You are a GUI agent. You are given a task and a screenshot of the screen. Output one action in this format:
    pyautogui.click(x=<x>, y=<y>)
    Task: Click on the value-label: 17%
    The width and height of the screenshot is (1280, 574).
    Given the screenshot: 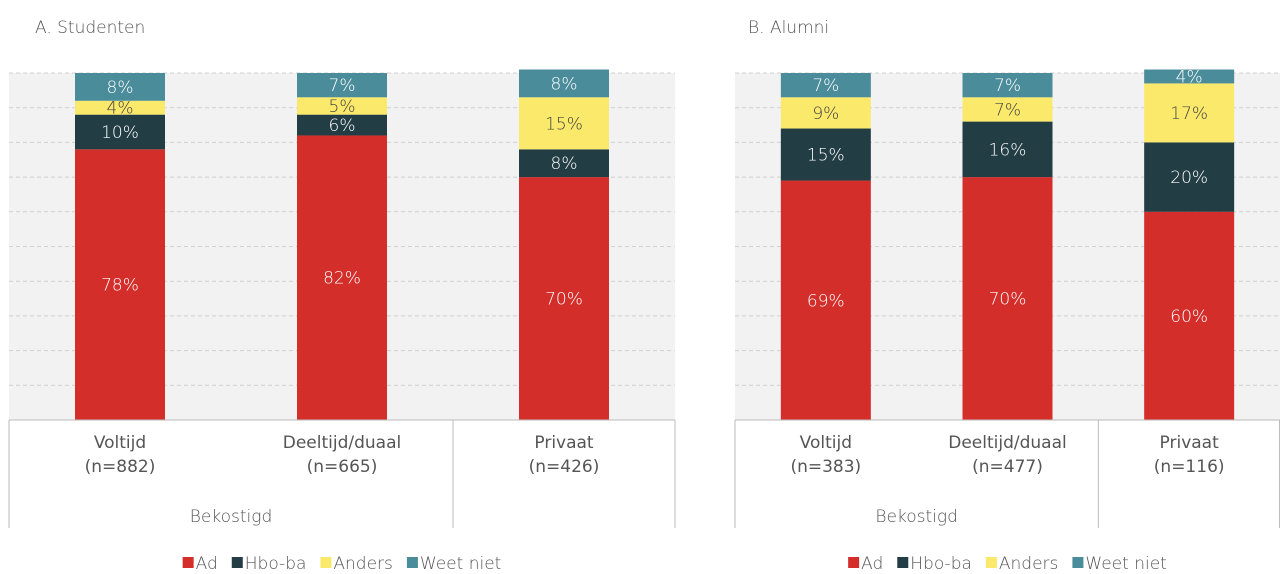 What is the action you would take?
    pyautogui.click(x=1189, y=114)
    